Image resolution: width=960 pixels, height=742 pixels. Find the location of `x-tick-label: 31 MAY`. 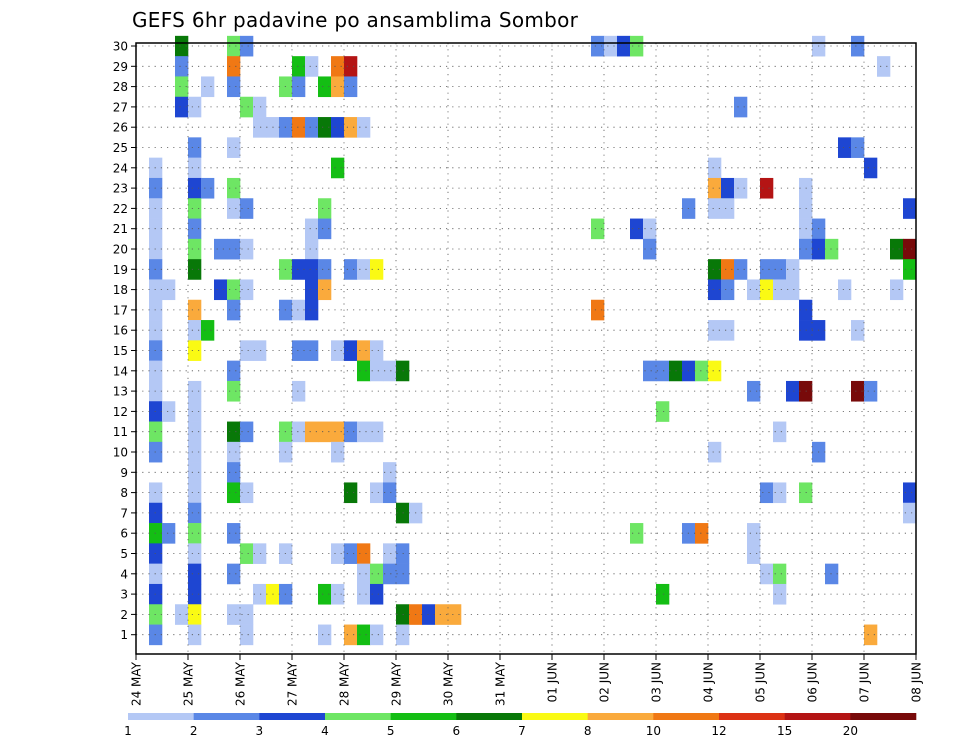

x-tick-label: 31 MAY is located at coordinates (501, 683).